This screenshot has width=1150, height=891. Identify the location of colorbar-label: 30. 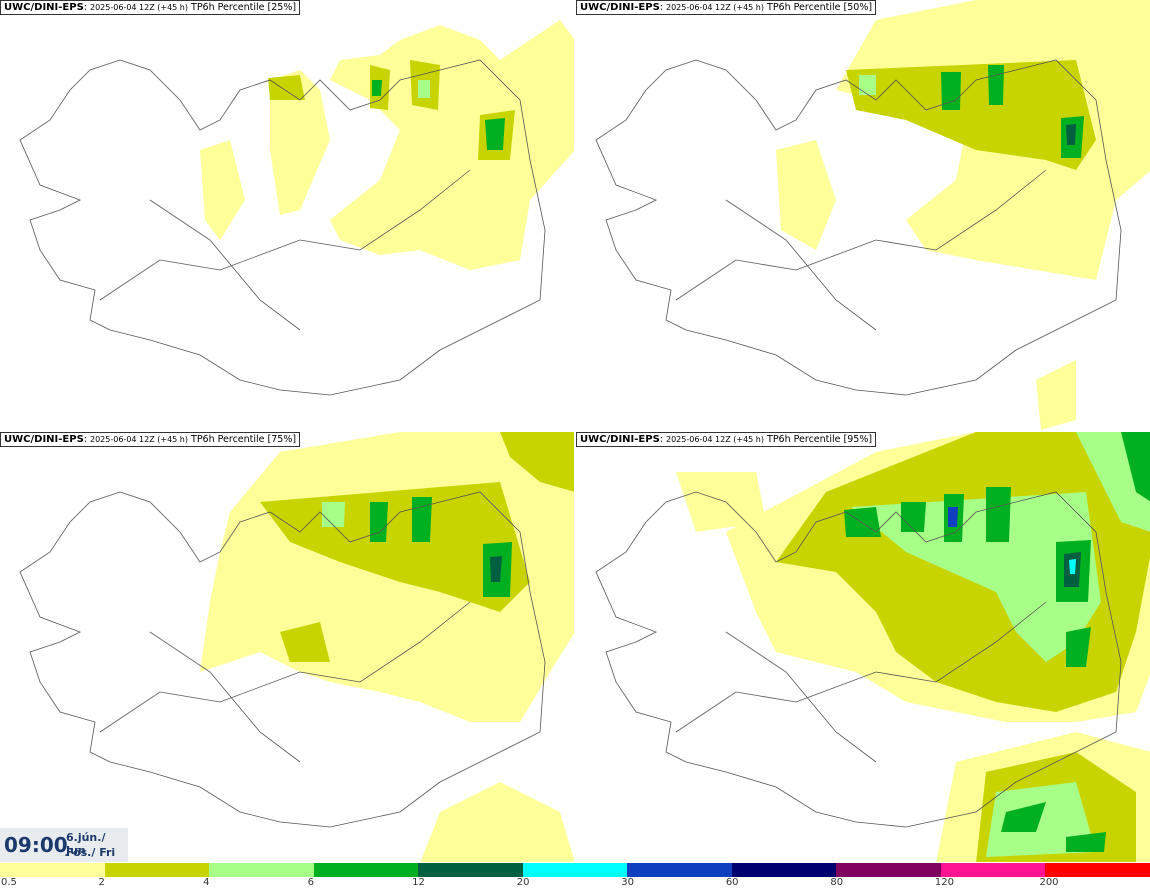
(627, 882).